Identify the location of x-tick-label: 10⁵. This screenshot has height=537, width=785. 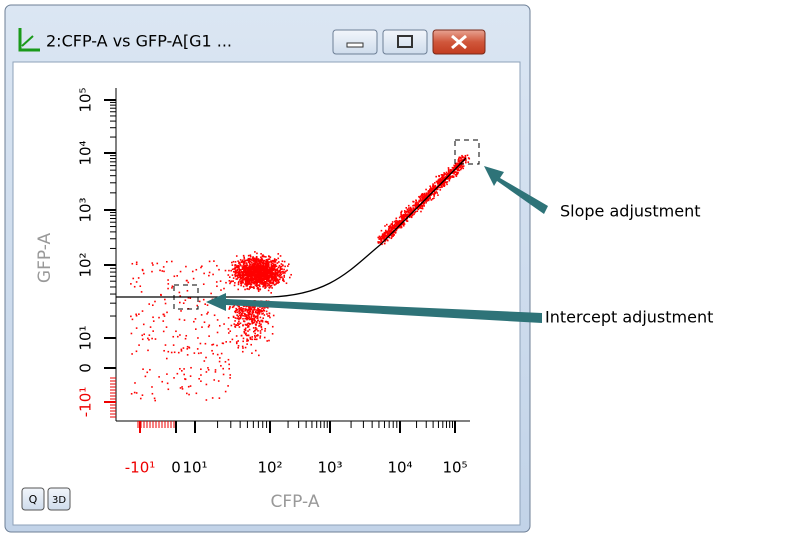
(454, 468).